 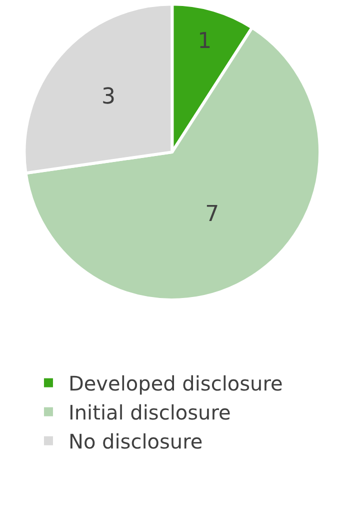 What do you see at coordinates (205, 41) in the screenshot?
I see `data-label: 1` at bounding box center [205, 41].